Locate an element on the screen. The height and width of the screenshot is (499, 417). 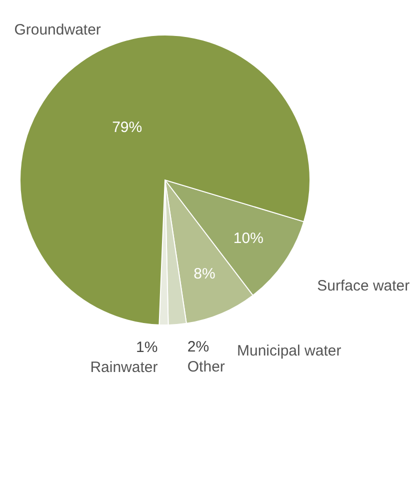
data-label: 2% is located at coordinates (198, 347).